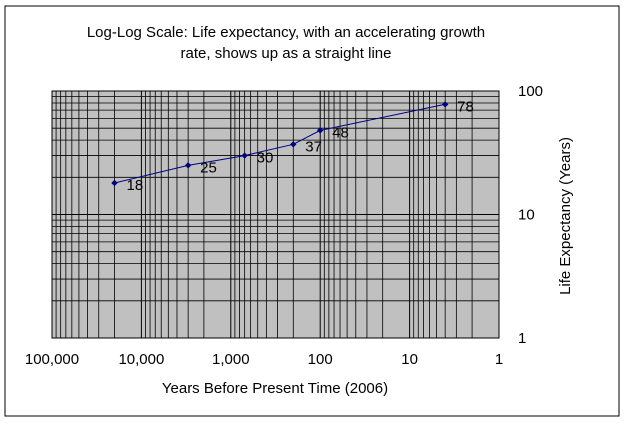 This screenshot has width=640, height=427. I want to click on y-axis-tick-labels: 100 10 1, so click(530, 215).